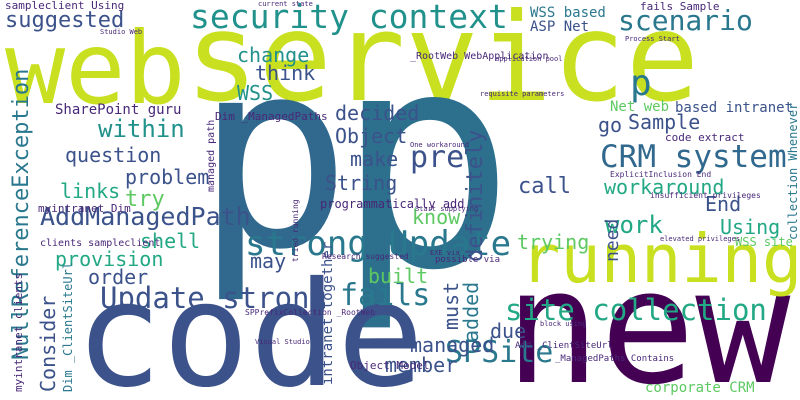  Describe the element at coordinates (679, 6) in the screenshot. I see `word: fails Sample` at that location.